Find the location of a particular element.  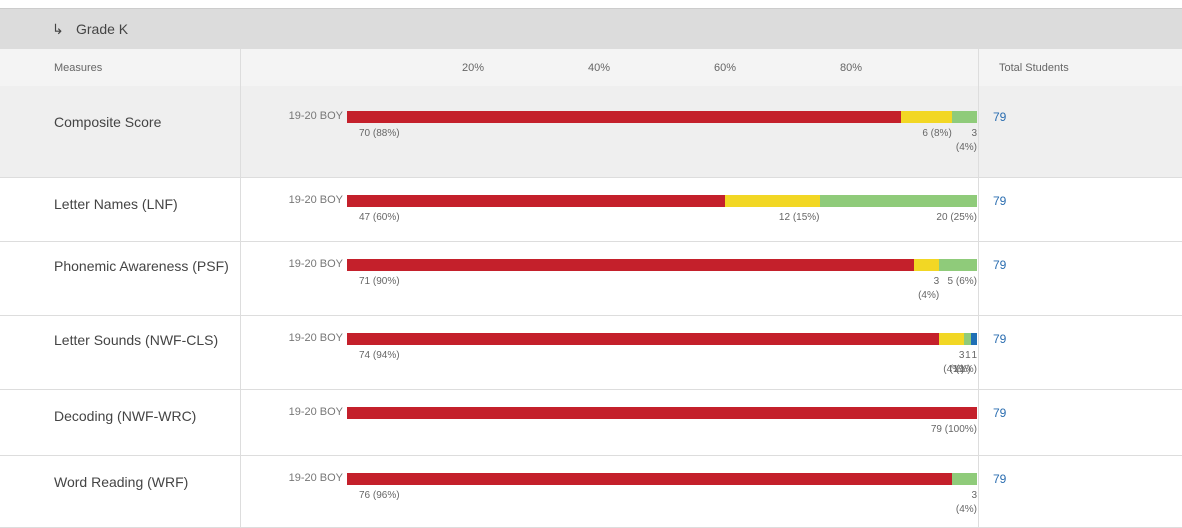

segment-label: 6 (8%) is located at coordinates (937, 133).